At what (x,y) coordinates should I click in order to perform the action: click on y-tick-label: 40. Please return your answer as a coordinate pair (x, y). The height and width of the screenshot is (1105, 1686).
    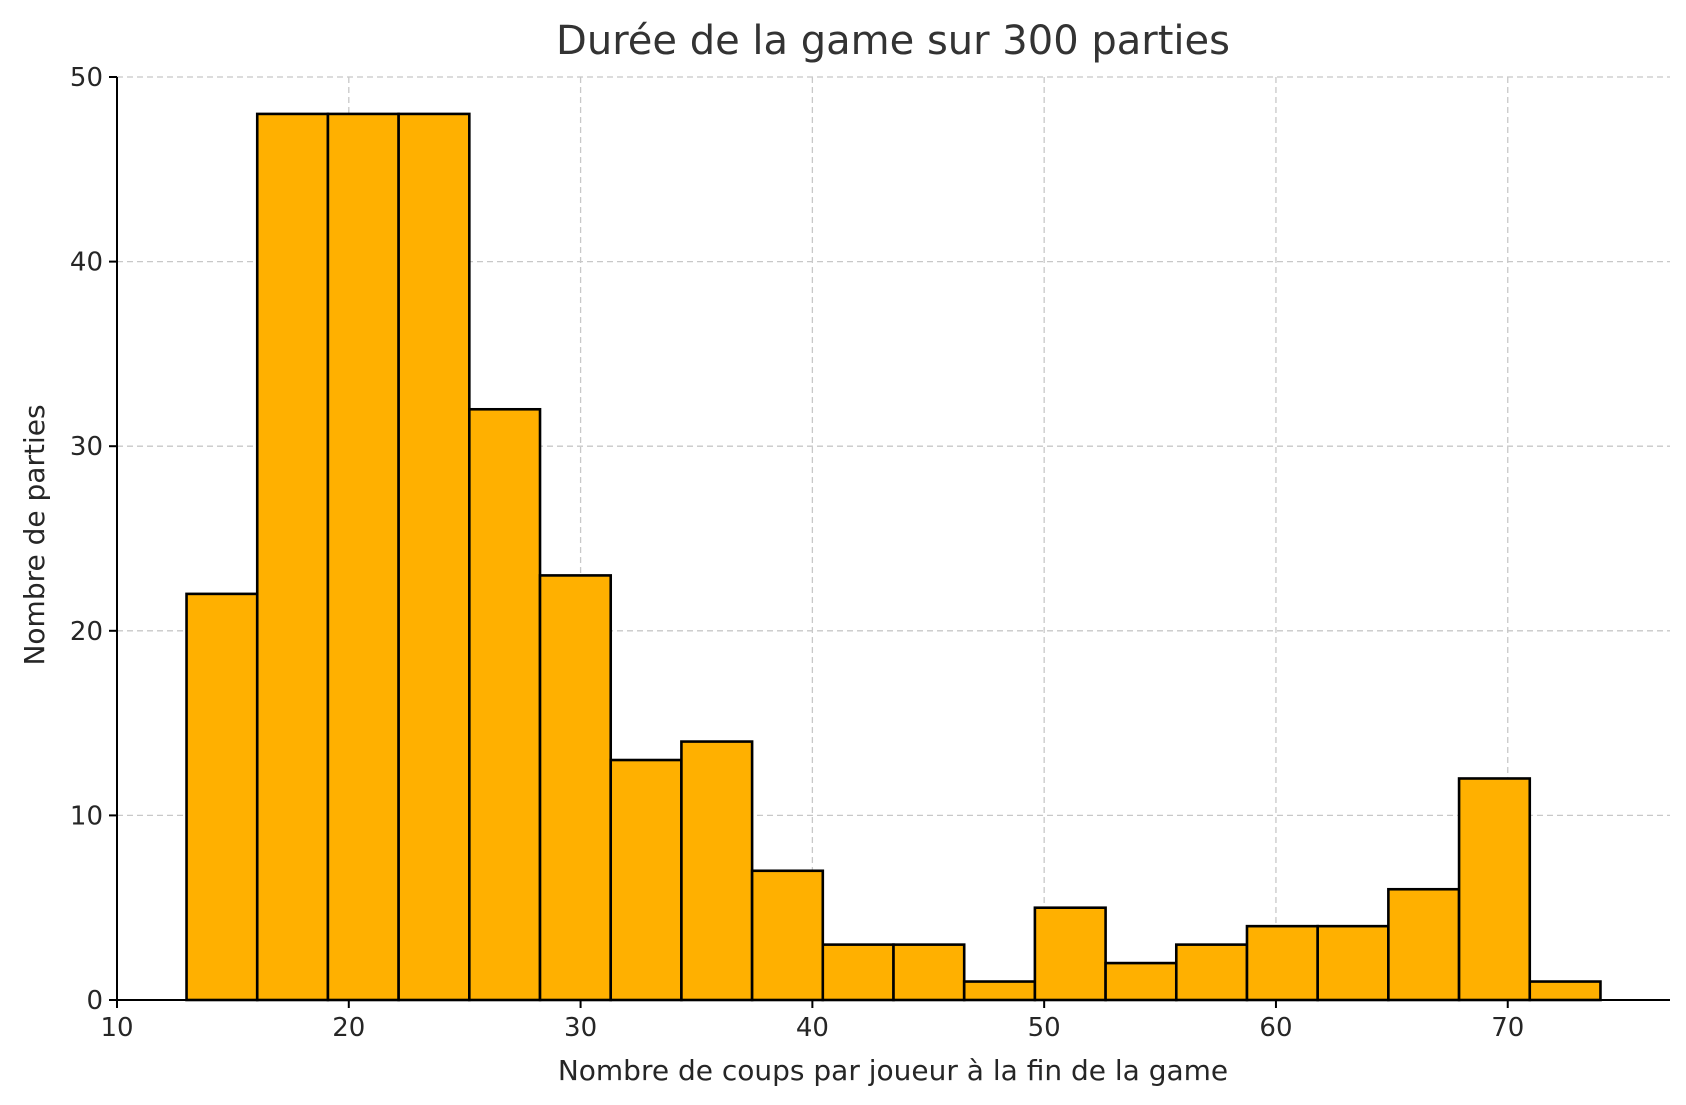
    Looking at the image, I should click on (86, 263).